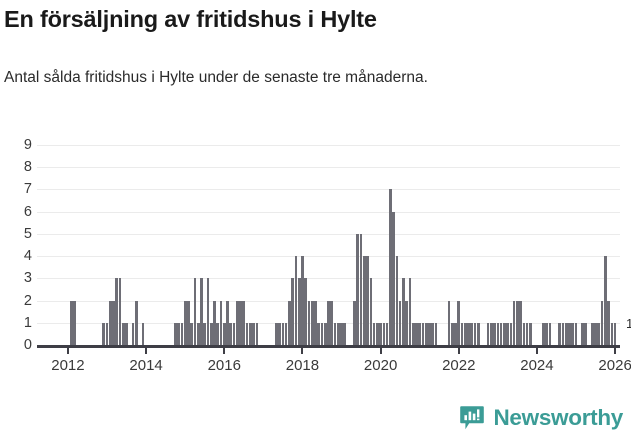  Describe the element at coordinates (380, 365) in the screenshot. I see `x-tick-label: 2020` at that location.